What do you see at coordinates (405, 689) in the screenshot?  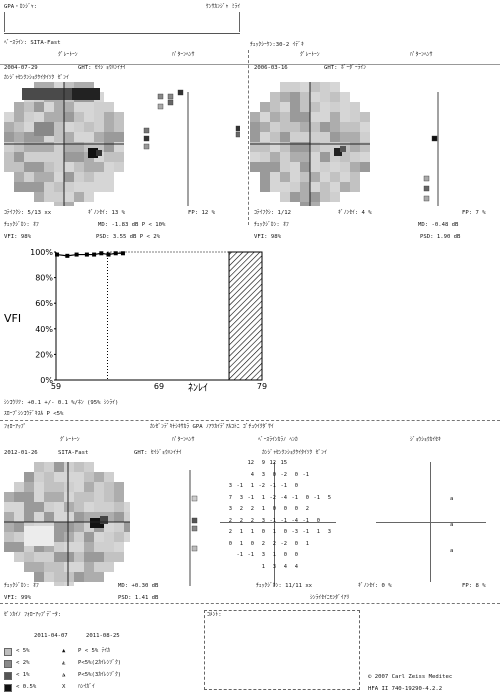 I see `version: HFA II 740-19290-4.2.2` at bounding box center [405, 689].